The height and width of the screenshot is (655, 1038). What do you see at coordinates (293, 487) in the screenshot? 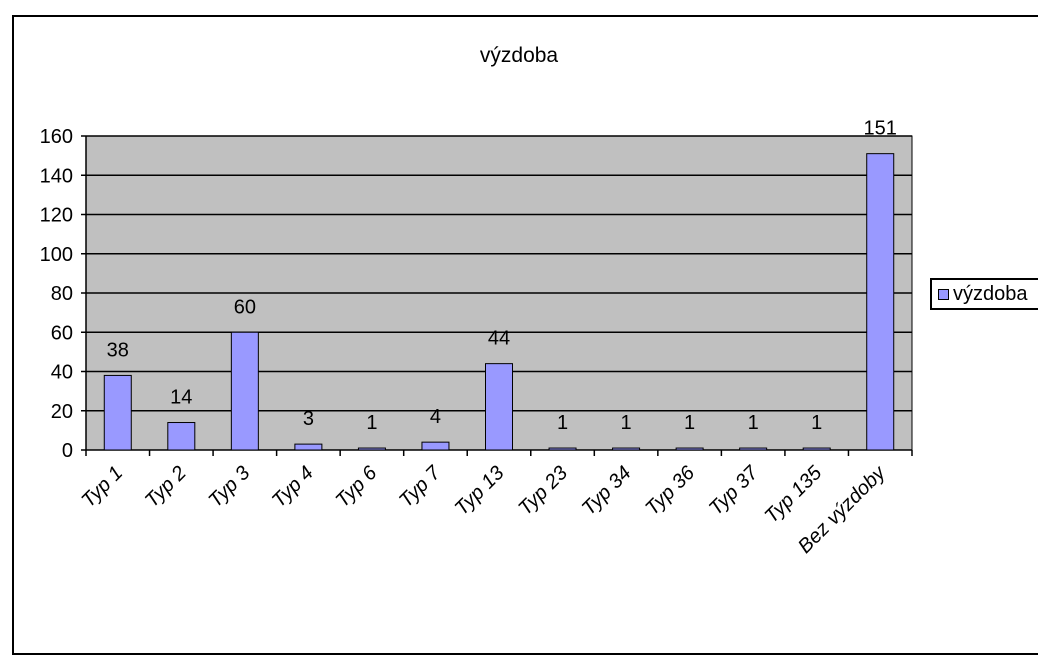
I see `x-tick-label: Typ 4` at bounding box center [293, 487].